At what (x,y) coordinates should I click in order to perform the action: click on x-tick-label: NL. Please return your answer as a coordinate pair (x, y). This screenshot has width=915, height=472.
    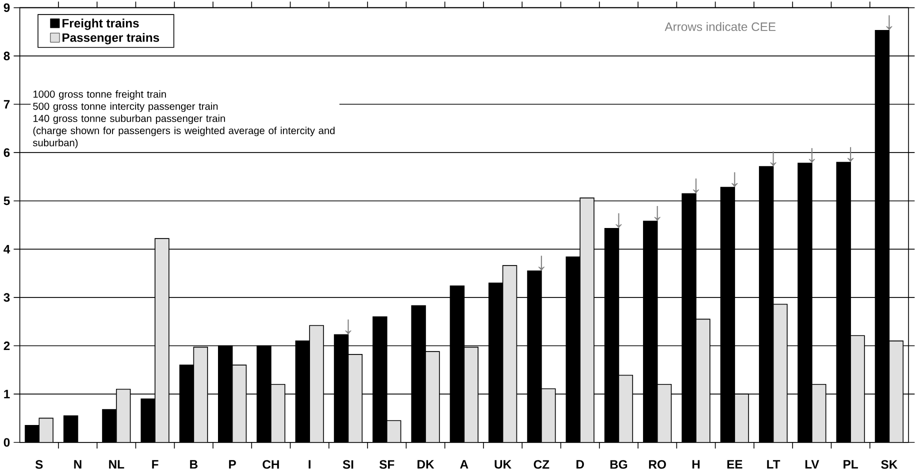
    Looking at the image, I should click on (116, 464).